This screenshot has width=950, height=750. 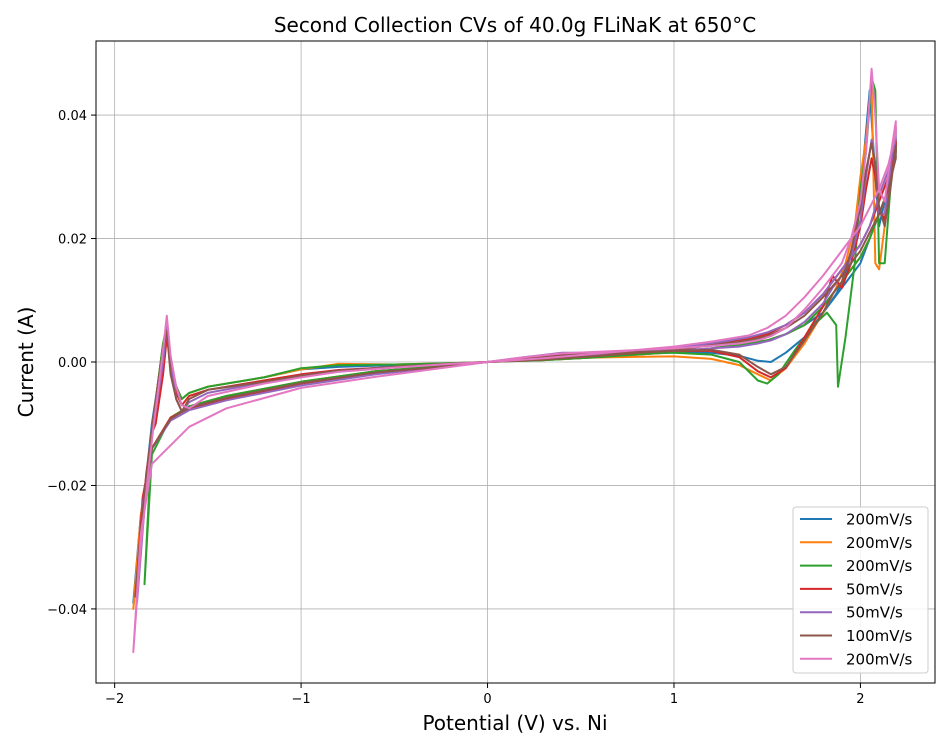 I want to click on x-tick-label: −2, so click(x=114, y=699).